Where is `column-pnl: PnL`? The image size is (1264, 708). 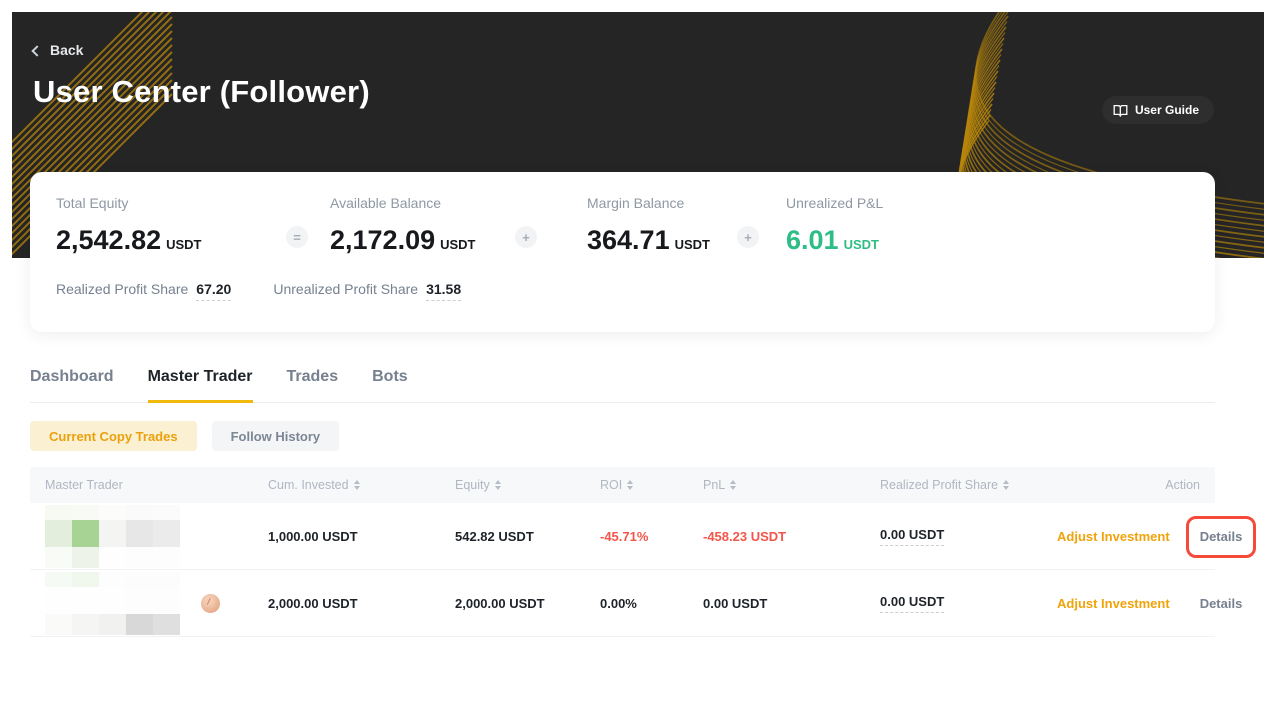
column-pnl: PnL is located at coordinates (791, 485).